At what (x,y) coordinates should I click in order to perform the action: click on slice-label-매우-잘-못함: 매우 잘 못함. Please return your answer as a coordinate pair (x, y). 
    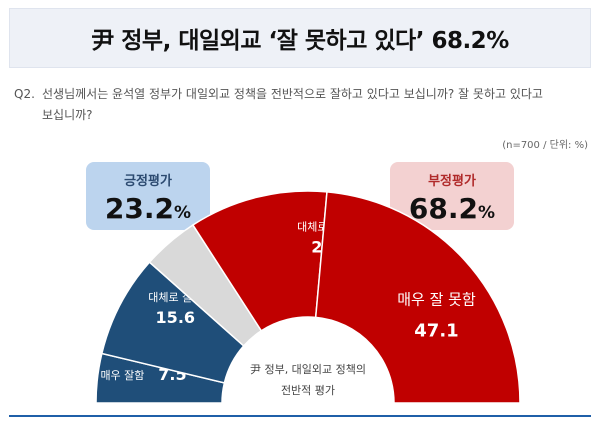
    Looking at the image, I should click on (436, 299).